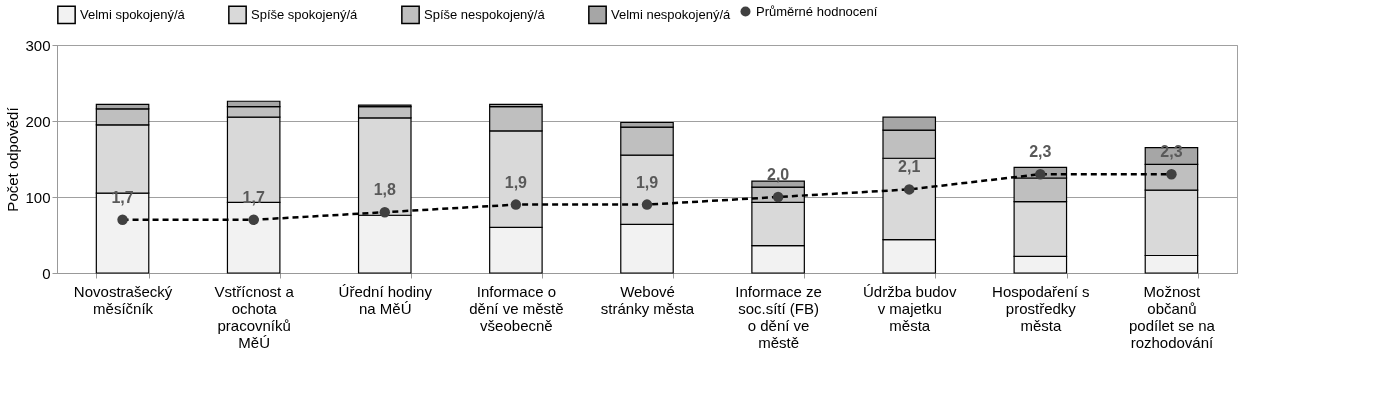  What do you see at coordinates (384, 190) in the screenshot?
I see `data-label: 1,8` at bounding box center [384, 190].